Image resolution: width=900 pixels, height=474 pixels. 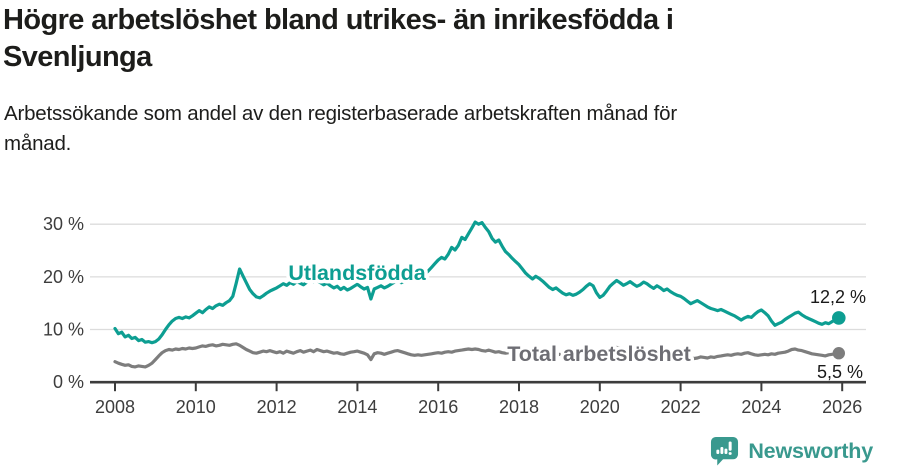 What do you see at coordinates (77, 57) in the screenshot?
I see `page-title-line-2: Svenljunga` at bounding box center [77, 57].